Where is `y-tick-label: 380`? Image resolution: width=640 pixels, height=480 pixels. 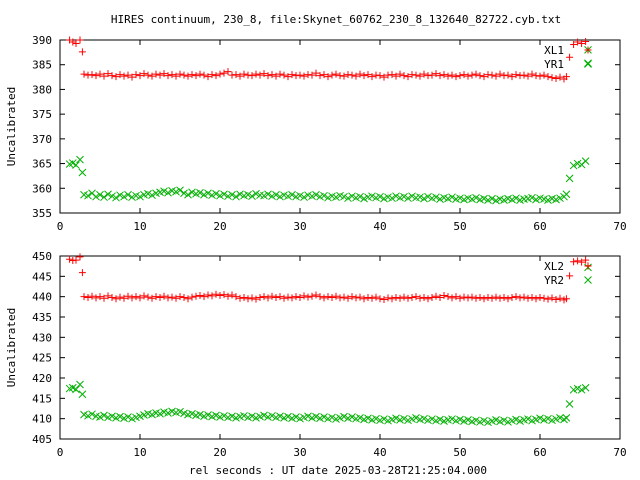 y-tick-label: 380 is located at coordinates (42, 89).